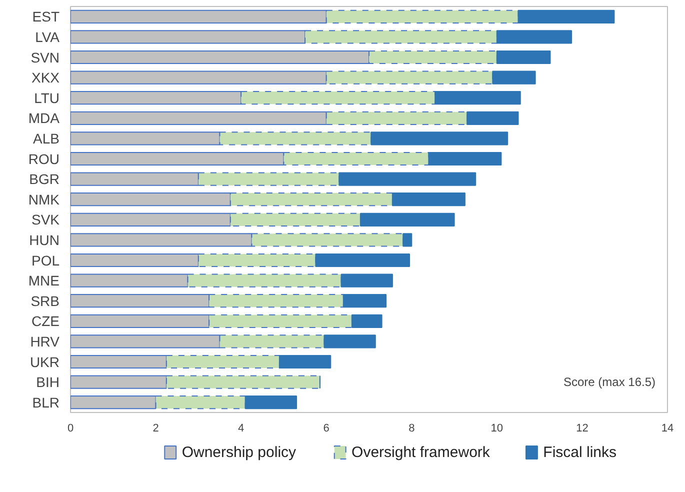 The image size is (685, 492). Describe the element at coordinates (582, 428) in the screenshot. I see `x-tick-label: 12` at that location.